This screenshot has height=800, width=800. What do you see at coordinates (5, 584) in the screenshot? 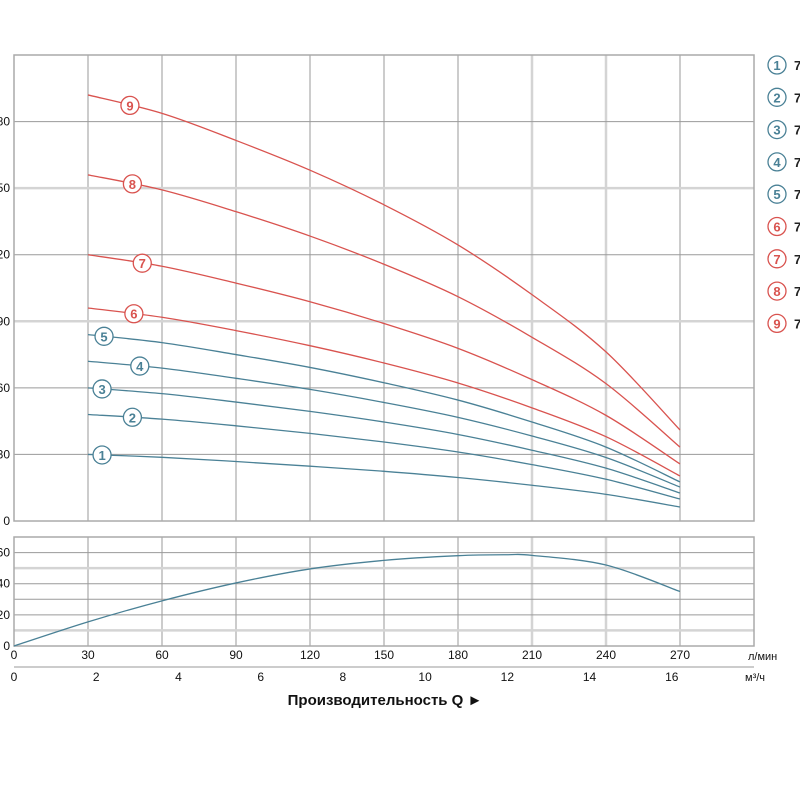
I see `y-tick-label-efficiency: 40` at bounding box center [5, 584].